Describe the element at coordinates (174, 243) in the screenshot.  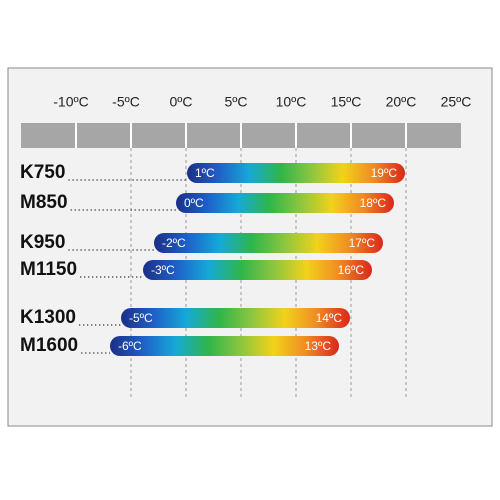
I see `value-label: -2ºC` at that location.